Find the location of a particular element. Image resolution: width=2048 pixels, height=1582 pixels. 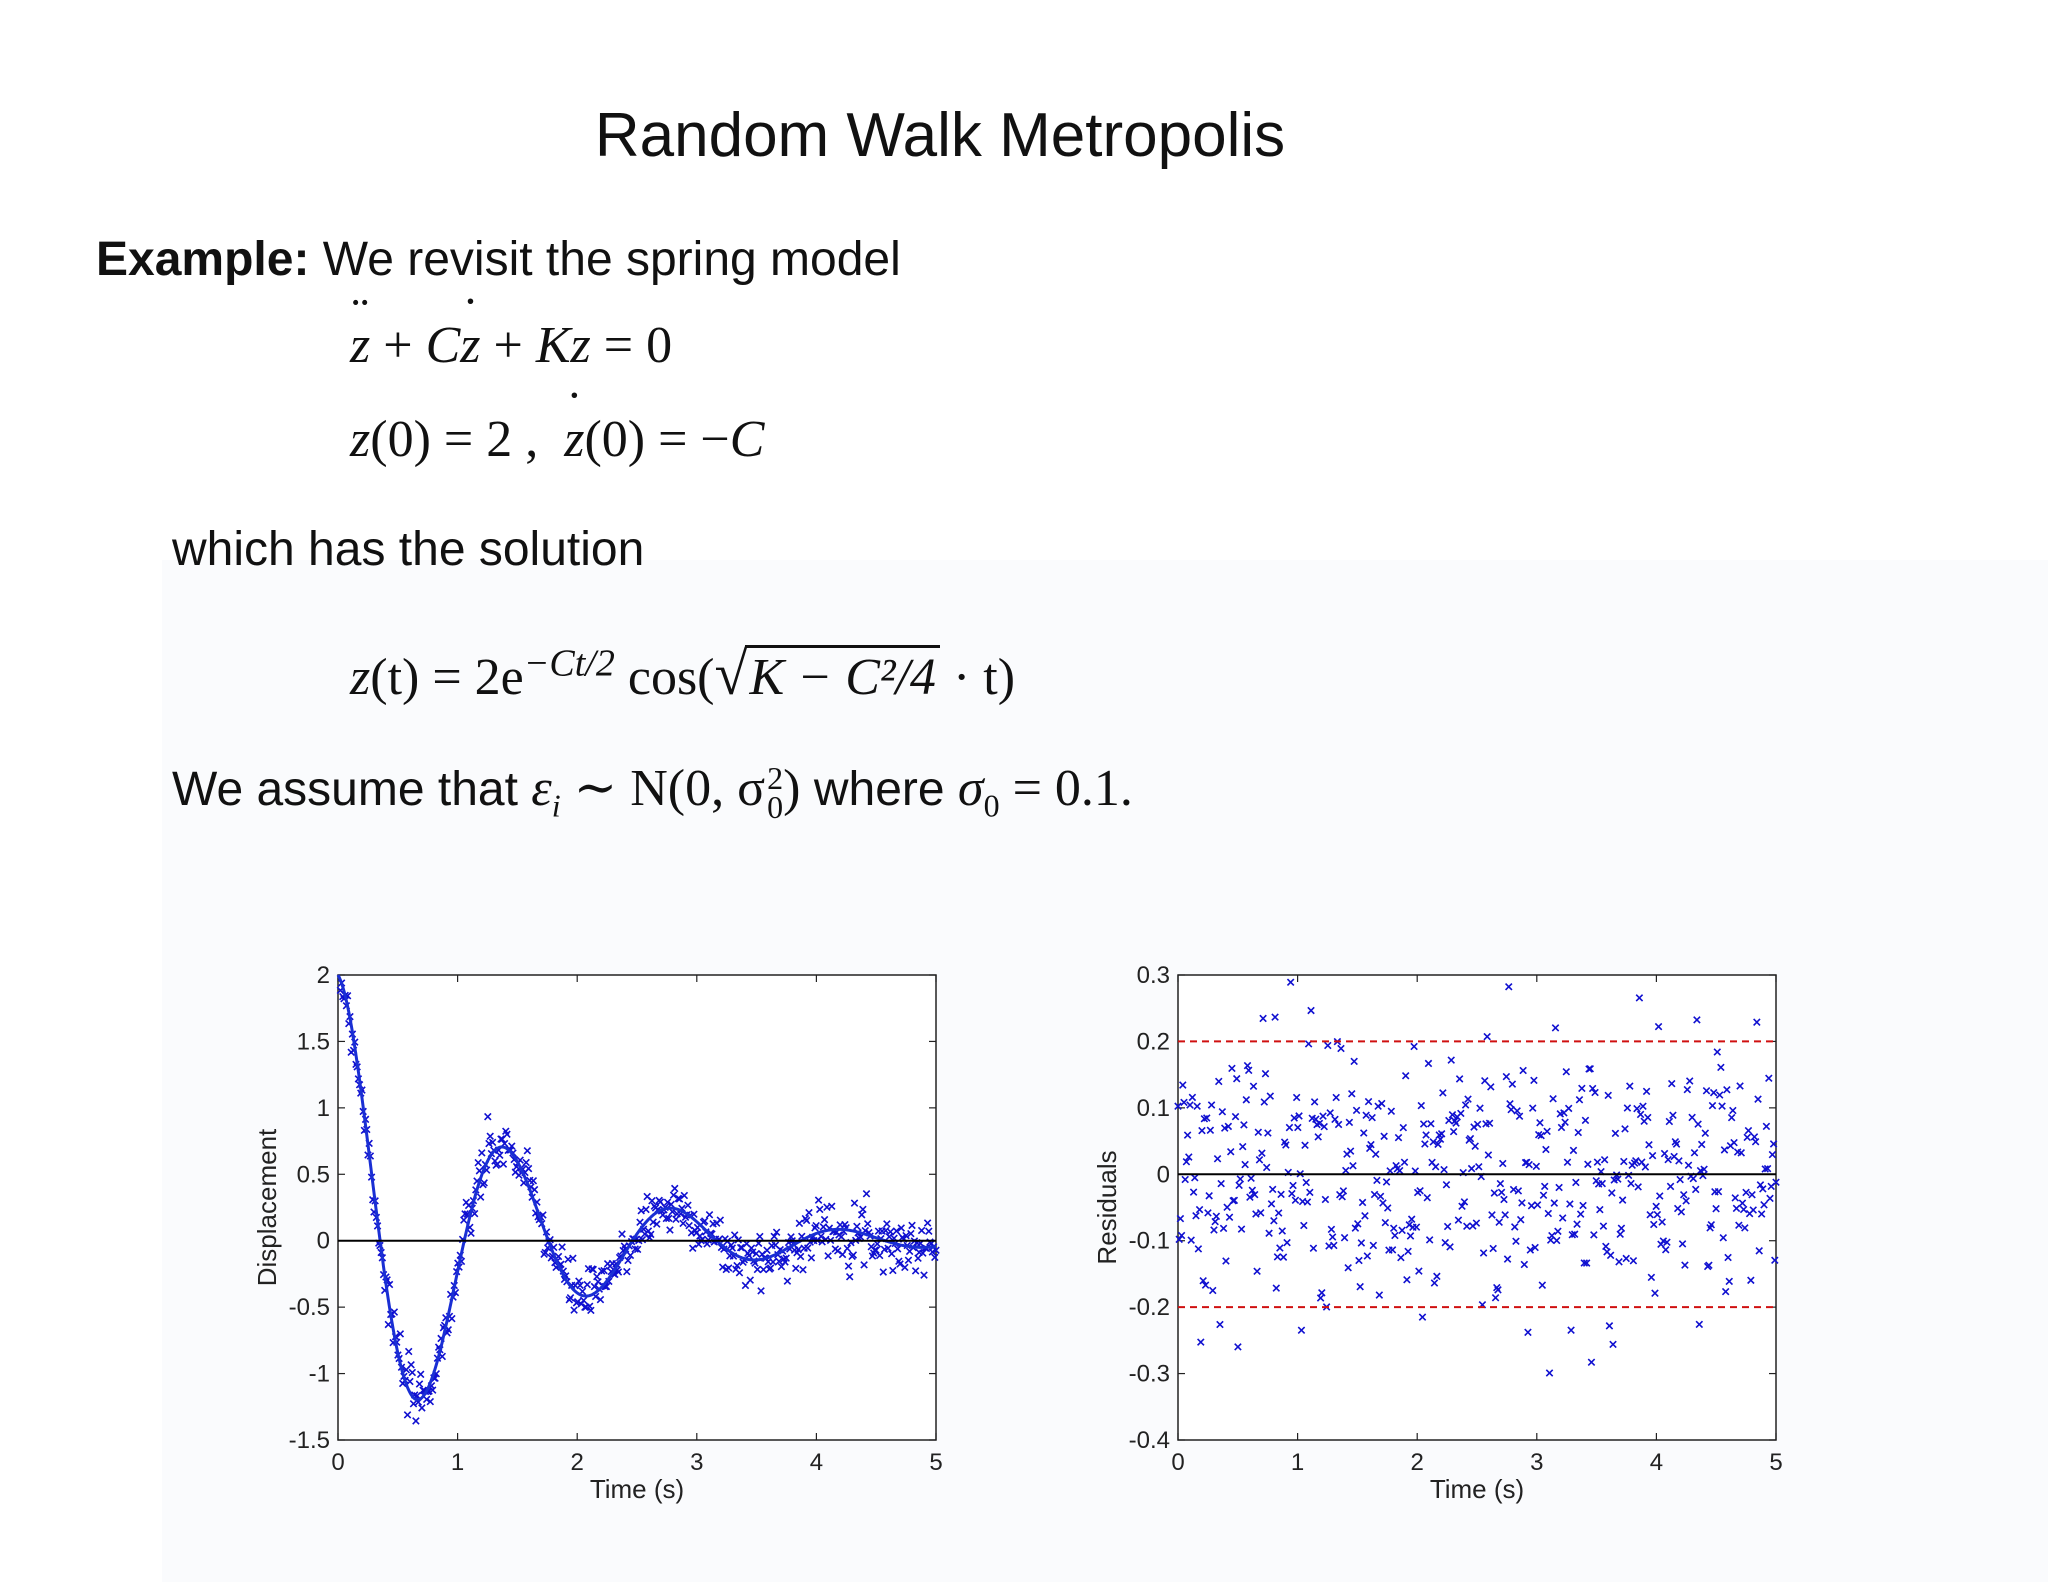

example-label: Example: is located at coordinates (203, 259).